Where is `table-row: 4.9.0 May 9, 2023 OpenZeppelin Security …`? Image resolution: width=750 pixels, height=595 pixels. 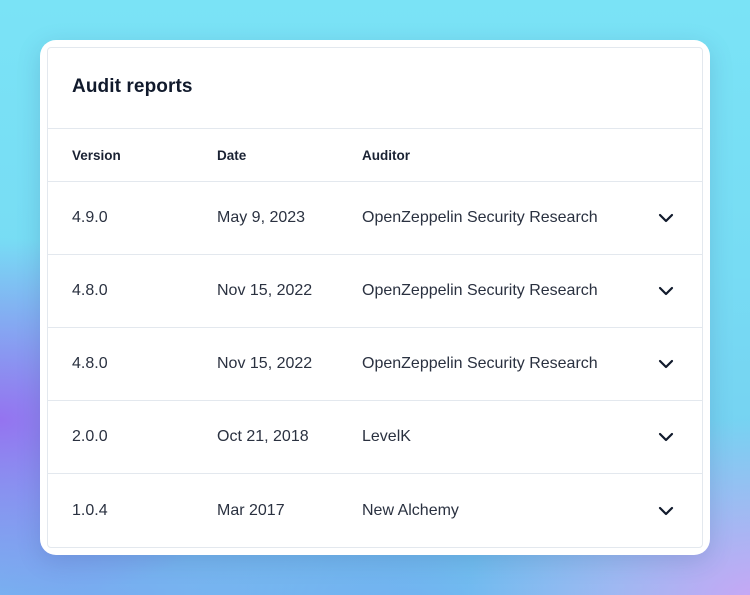 table-row: 4.9.0 May 9, 2023 OpenZeppelin Security … is located at coordinates (375, 218).